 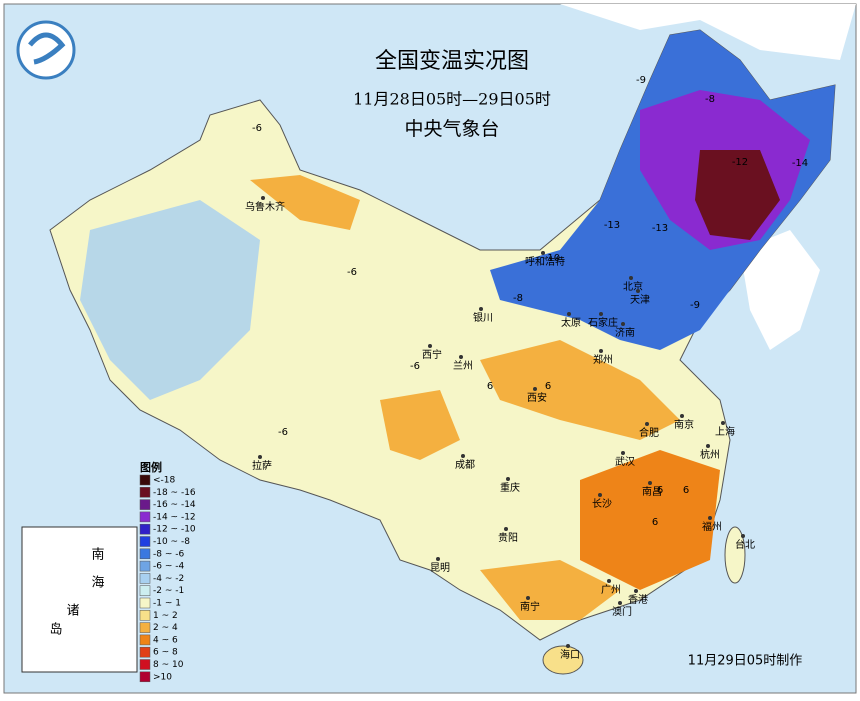 I want to click on south-sea-inset, so click(x=79, y=599).